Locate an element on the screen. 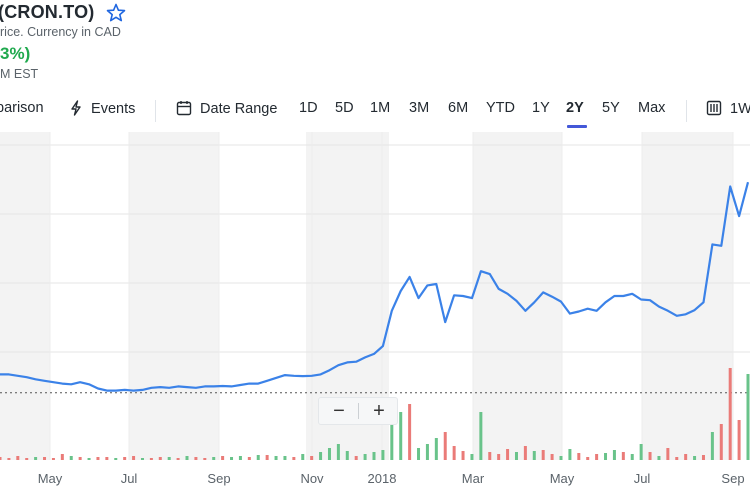 The image size is (750, 500). date-range-label: Date Range is located at coordinates (239, 109).